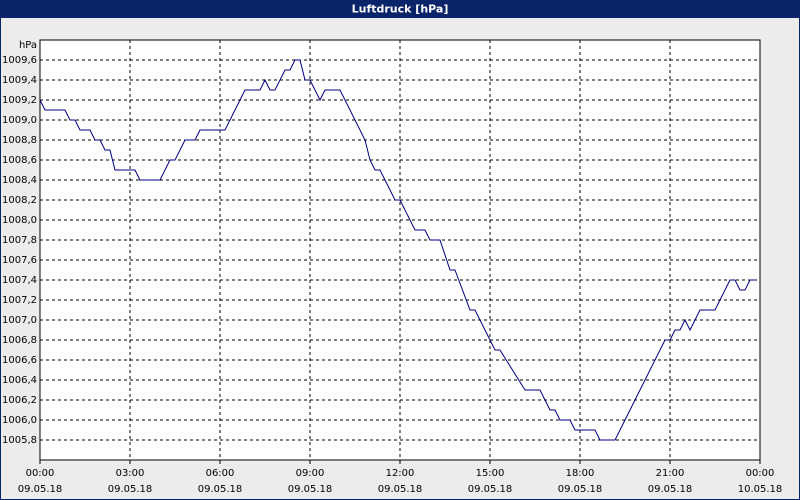 The width and height of the screenshot is (800, 500). What do you see at coordinates (310, 473) in the screenshot?
I see `x-tick-label: 09:00` at bounding box center [310, 473].